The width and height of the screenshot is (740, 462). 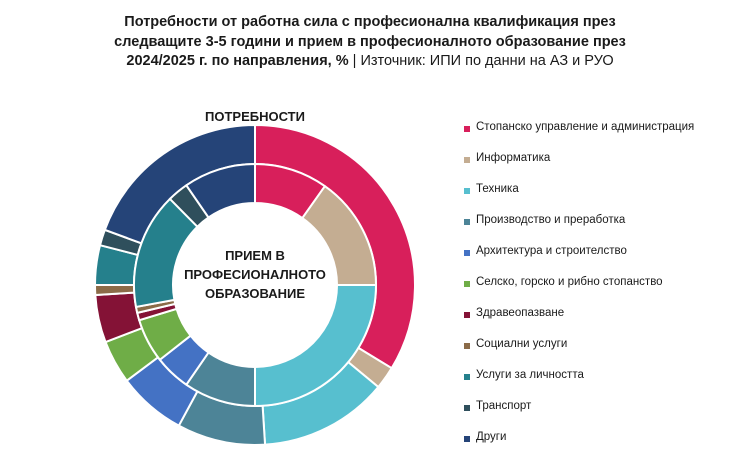 I want to click on legend-item: Стопанско управление и администрация, so click(x=578, y=136).